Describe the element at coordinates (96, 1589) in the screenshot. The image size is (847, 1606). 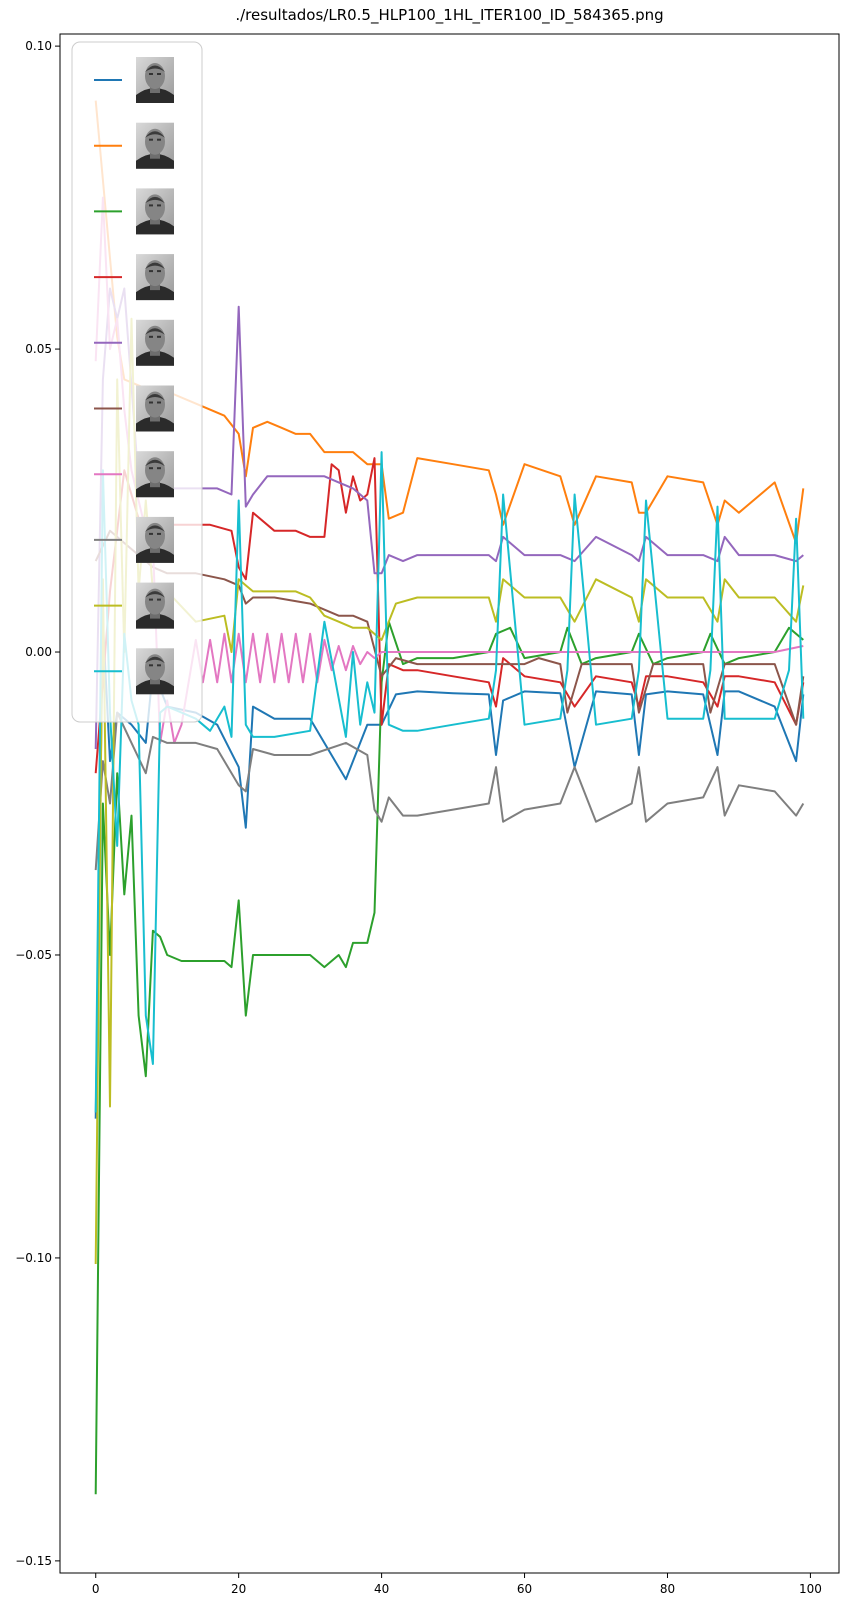
I see `x-tick-label: 0` at that location.